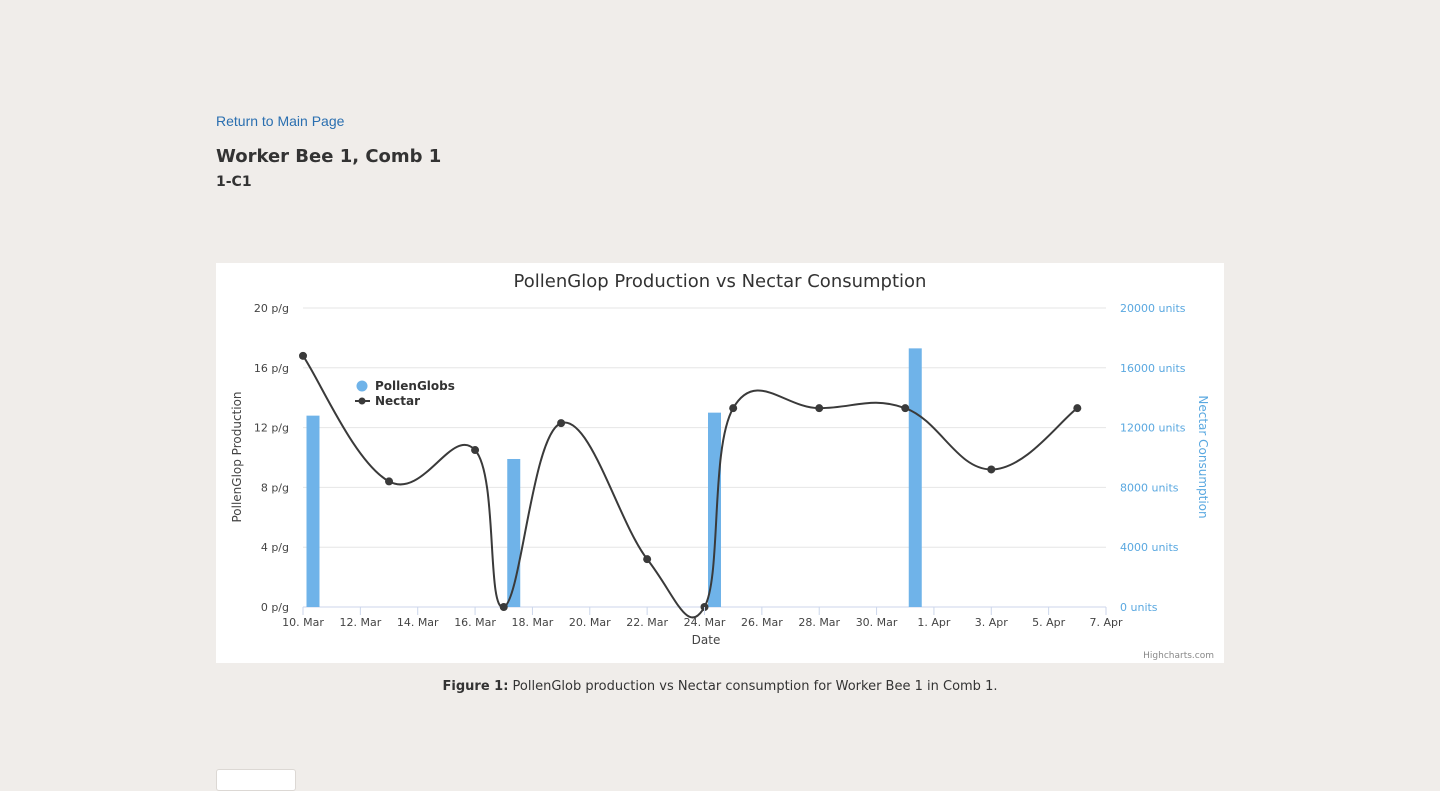 The width and height of the screenshot is (1440, 791). What do you see at coordinates (360, 622) in the screenshot?
I see `x-tick-label: 12. Mar` at bounding box center [360, 622].